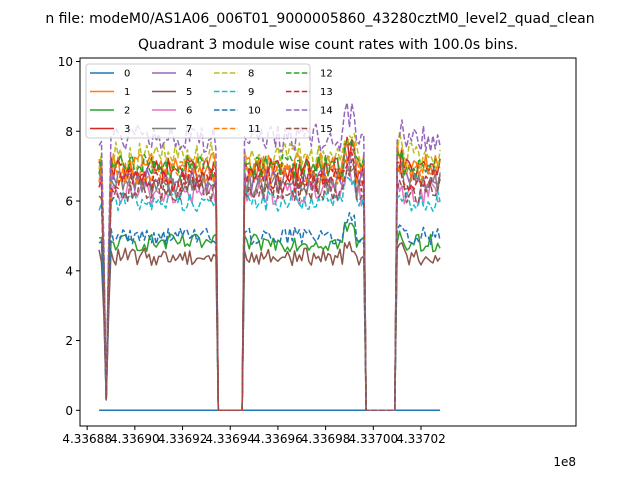 This screenshot has width=640, height=480. Describe the element at coordinates (254, 129) in the screenshot. I see `legend-label-11: 11` at that location.